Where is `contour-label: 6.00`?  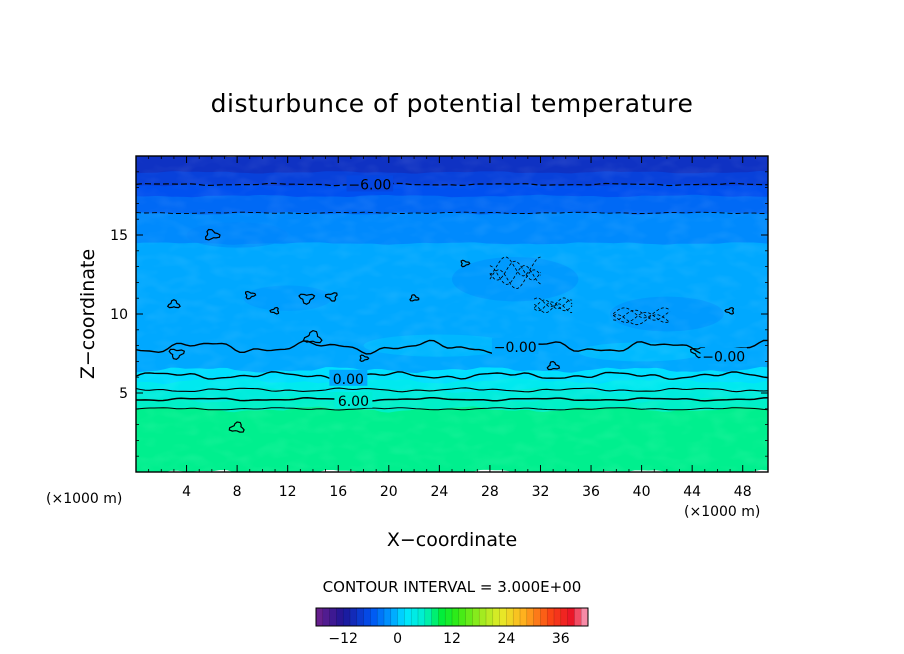 contour-label: 6.00 is located at coordinates (353, 402).